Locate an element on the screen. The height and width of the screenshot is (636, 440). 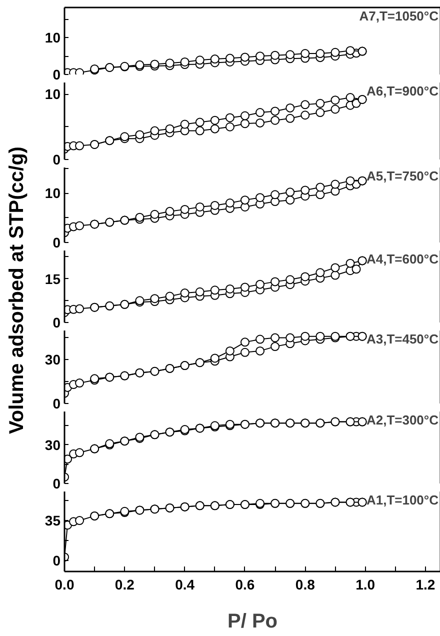
x-tick-label: 0.2 is located at coordinates (124, 584).